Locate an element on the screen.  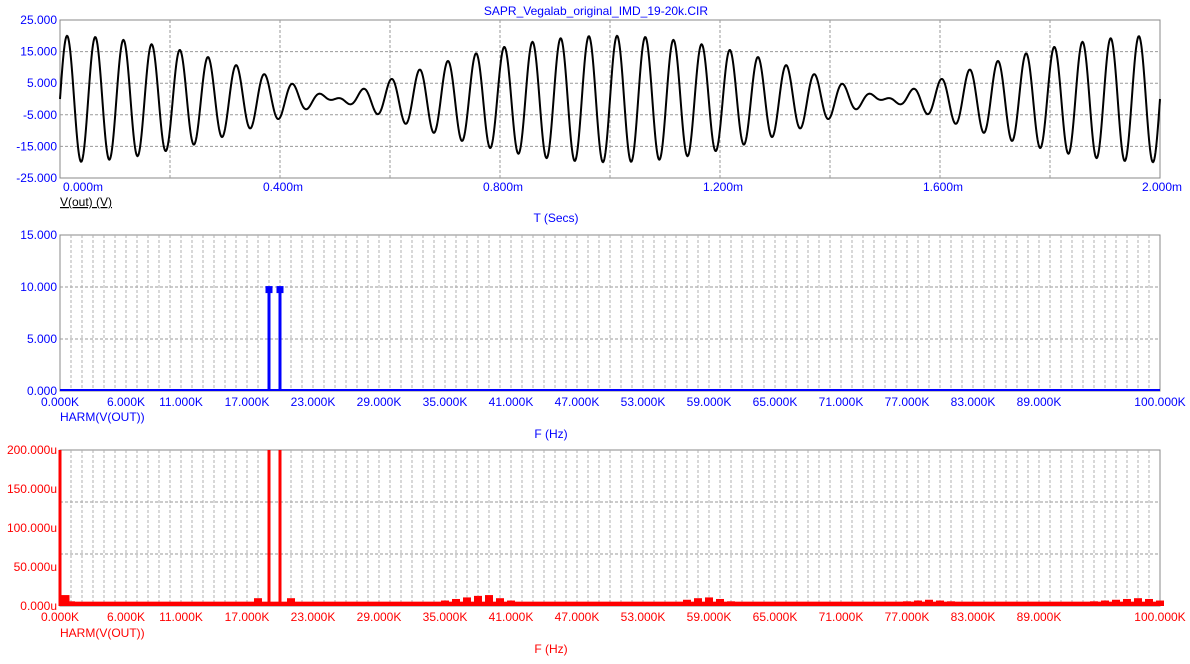
y-ticks-spectrum: 15.000 10.000 5.000 0.000 is located at coordinates (38, 313).